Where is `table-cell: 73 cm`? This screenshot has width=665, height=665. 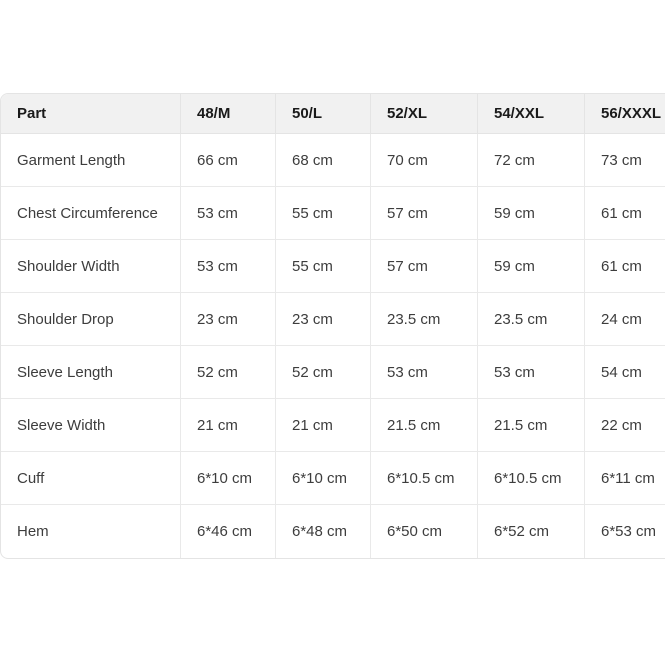 table-cell: 73 cm is located at coordinates (624, 160).